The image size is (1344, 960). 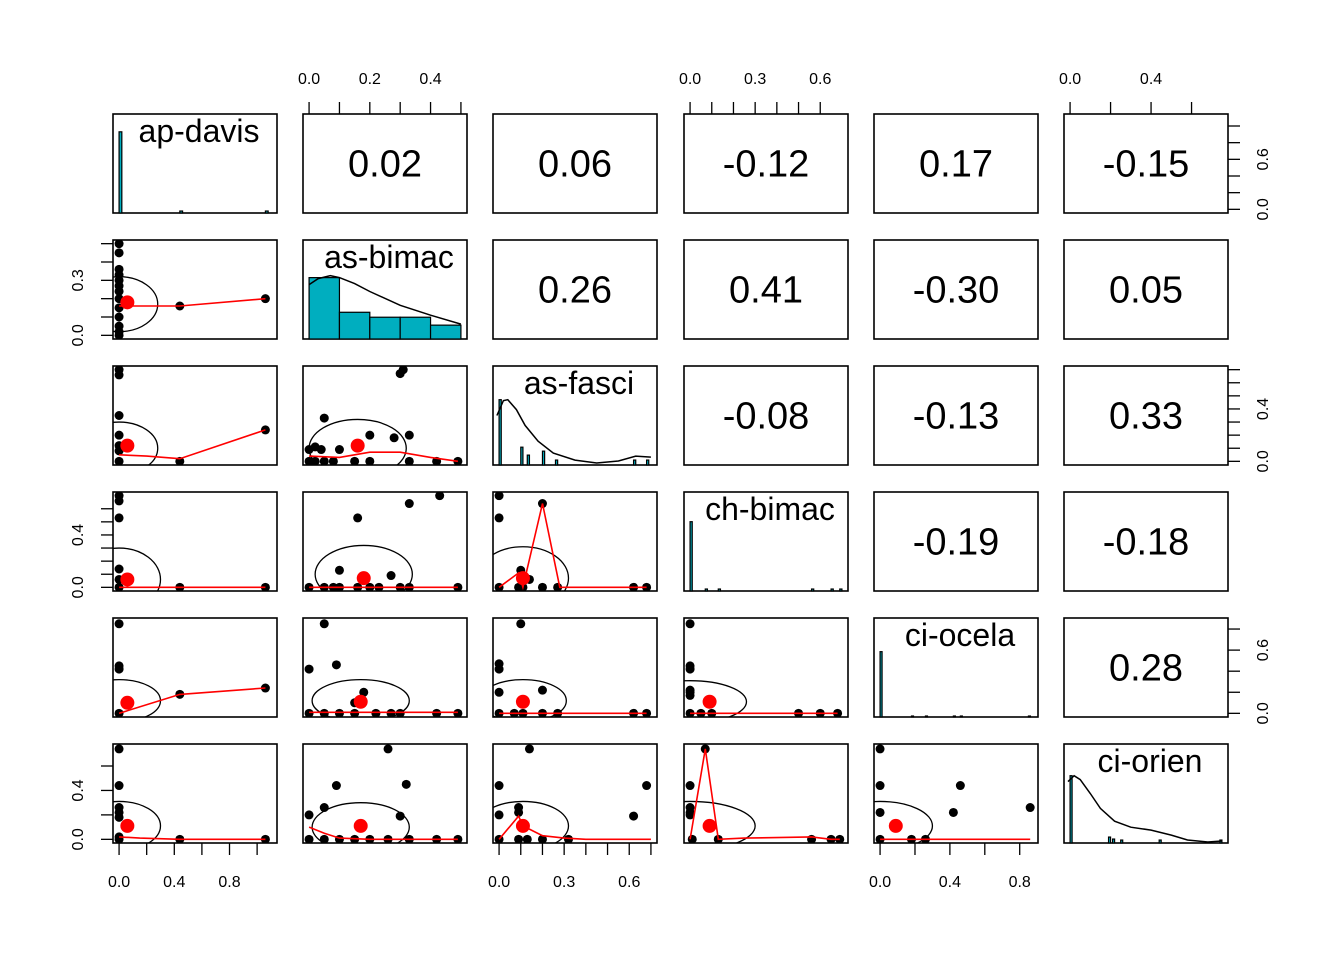 What do you see at coordinates (1250, 420) in the screenshot?
I see `right-axis-row-2: 0.0 0.4` at bounding box center [1250, 420].